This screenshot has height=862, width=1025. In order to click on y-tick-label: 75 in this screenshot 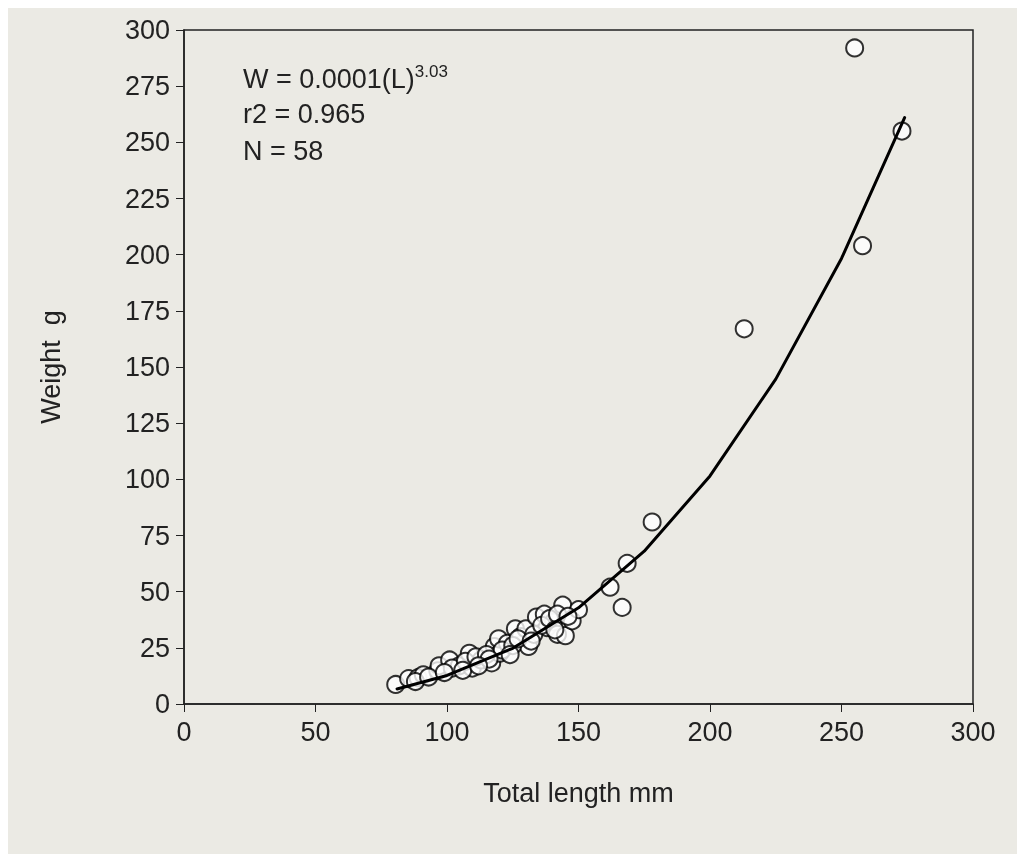, I will do `click(154, 535)`.